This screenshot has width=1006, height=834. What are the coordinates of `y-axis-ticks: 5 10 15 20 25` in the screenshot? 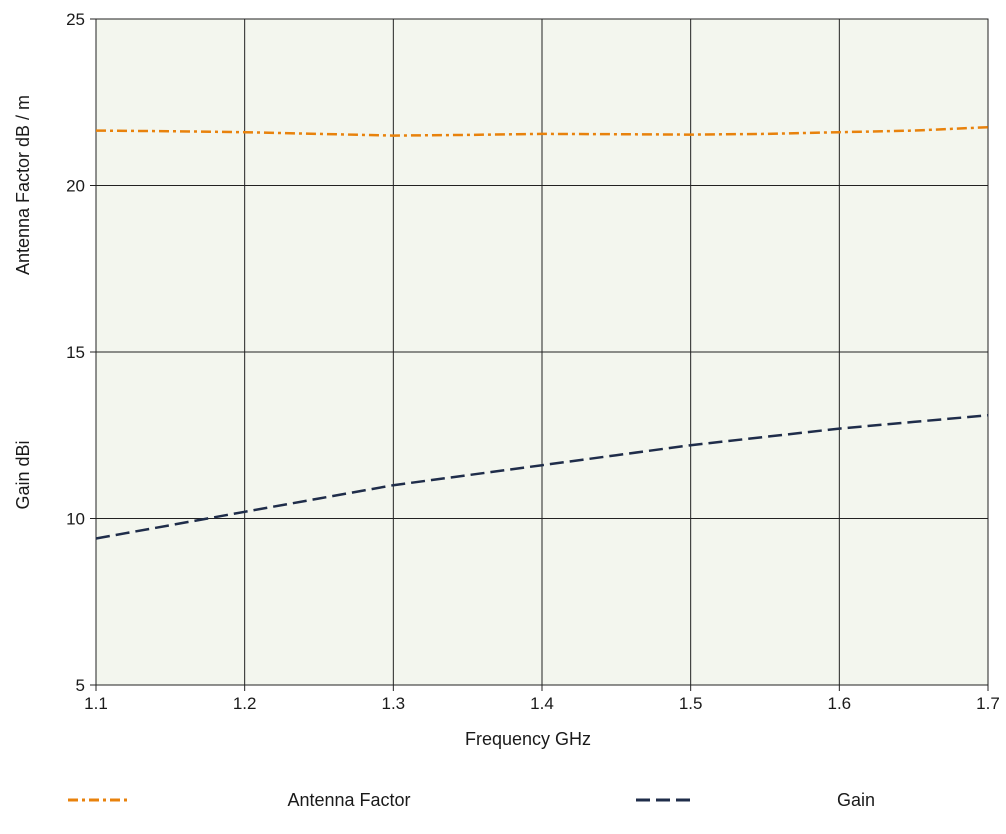 It's located at (81, 352).